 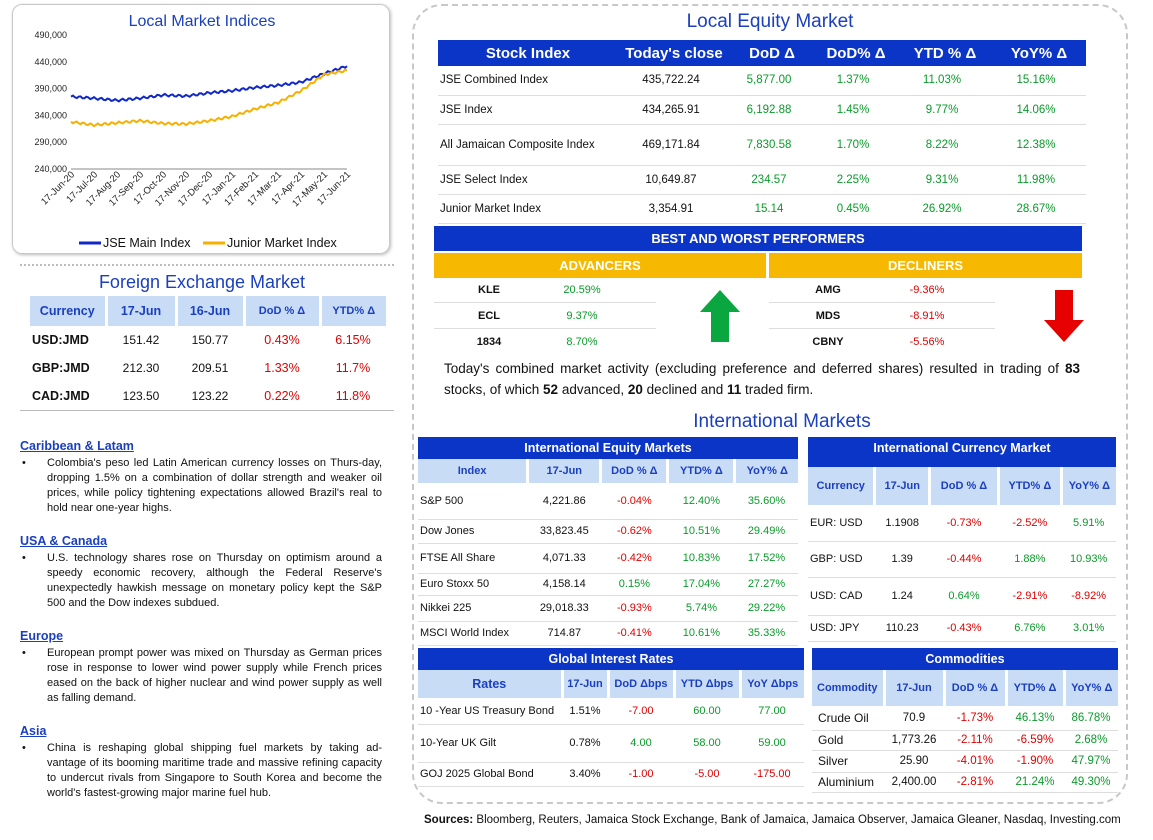 I want to click on col: Index, so click(x=472, y=471).